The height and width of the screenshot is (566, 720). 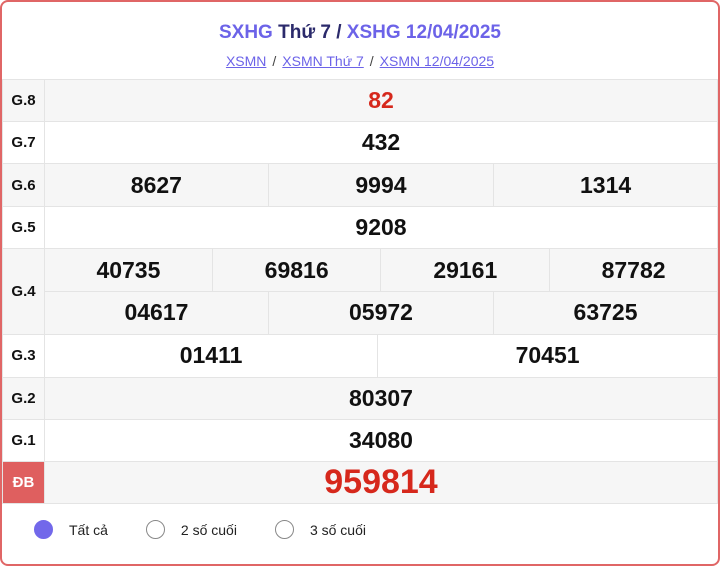 I want to click on prize-label-special: ĐB, so click(x=23, y=482).